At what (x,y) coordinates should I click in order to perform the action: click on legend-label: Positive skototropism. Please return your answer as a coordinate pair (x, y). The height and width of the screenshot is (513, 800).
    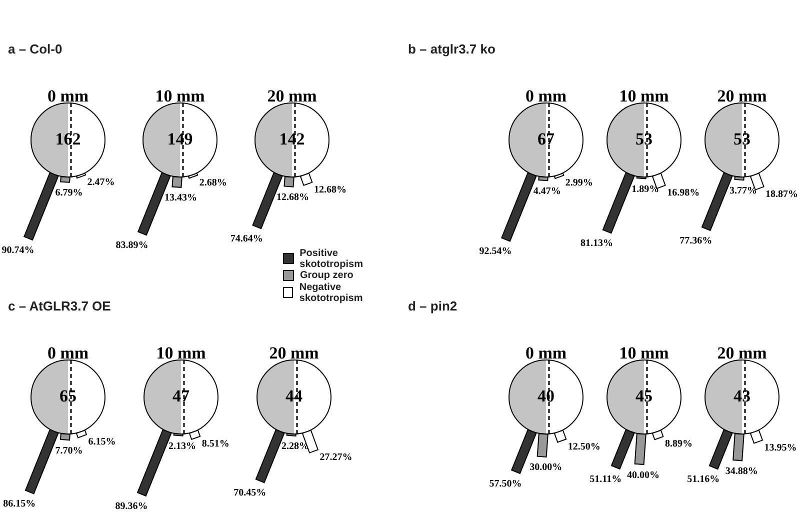
    Looking at the image, I should click on (332, 259).